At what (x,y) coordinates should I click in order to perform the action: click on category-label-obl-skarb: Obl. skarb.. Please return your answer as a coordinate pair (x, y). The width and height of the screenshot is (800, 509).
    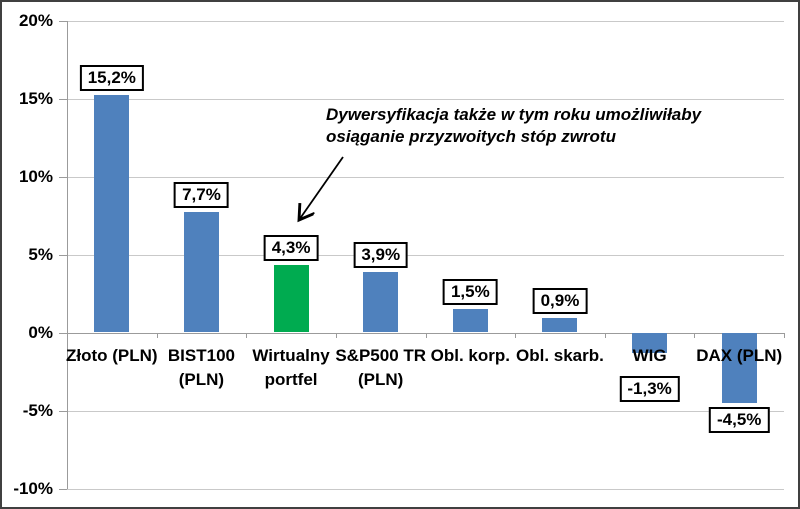
    Looking at the image, I should click on (560, 356).